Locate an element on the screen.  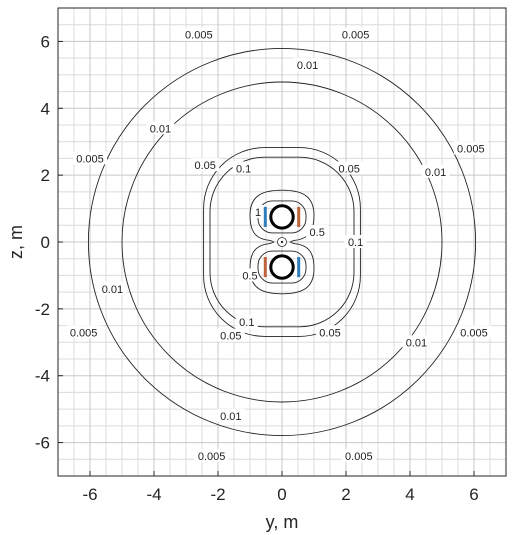
center-marker-dot is located at coordinates (282, 242).